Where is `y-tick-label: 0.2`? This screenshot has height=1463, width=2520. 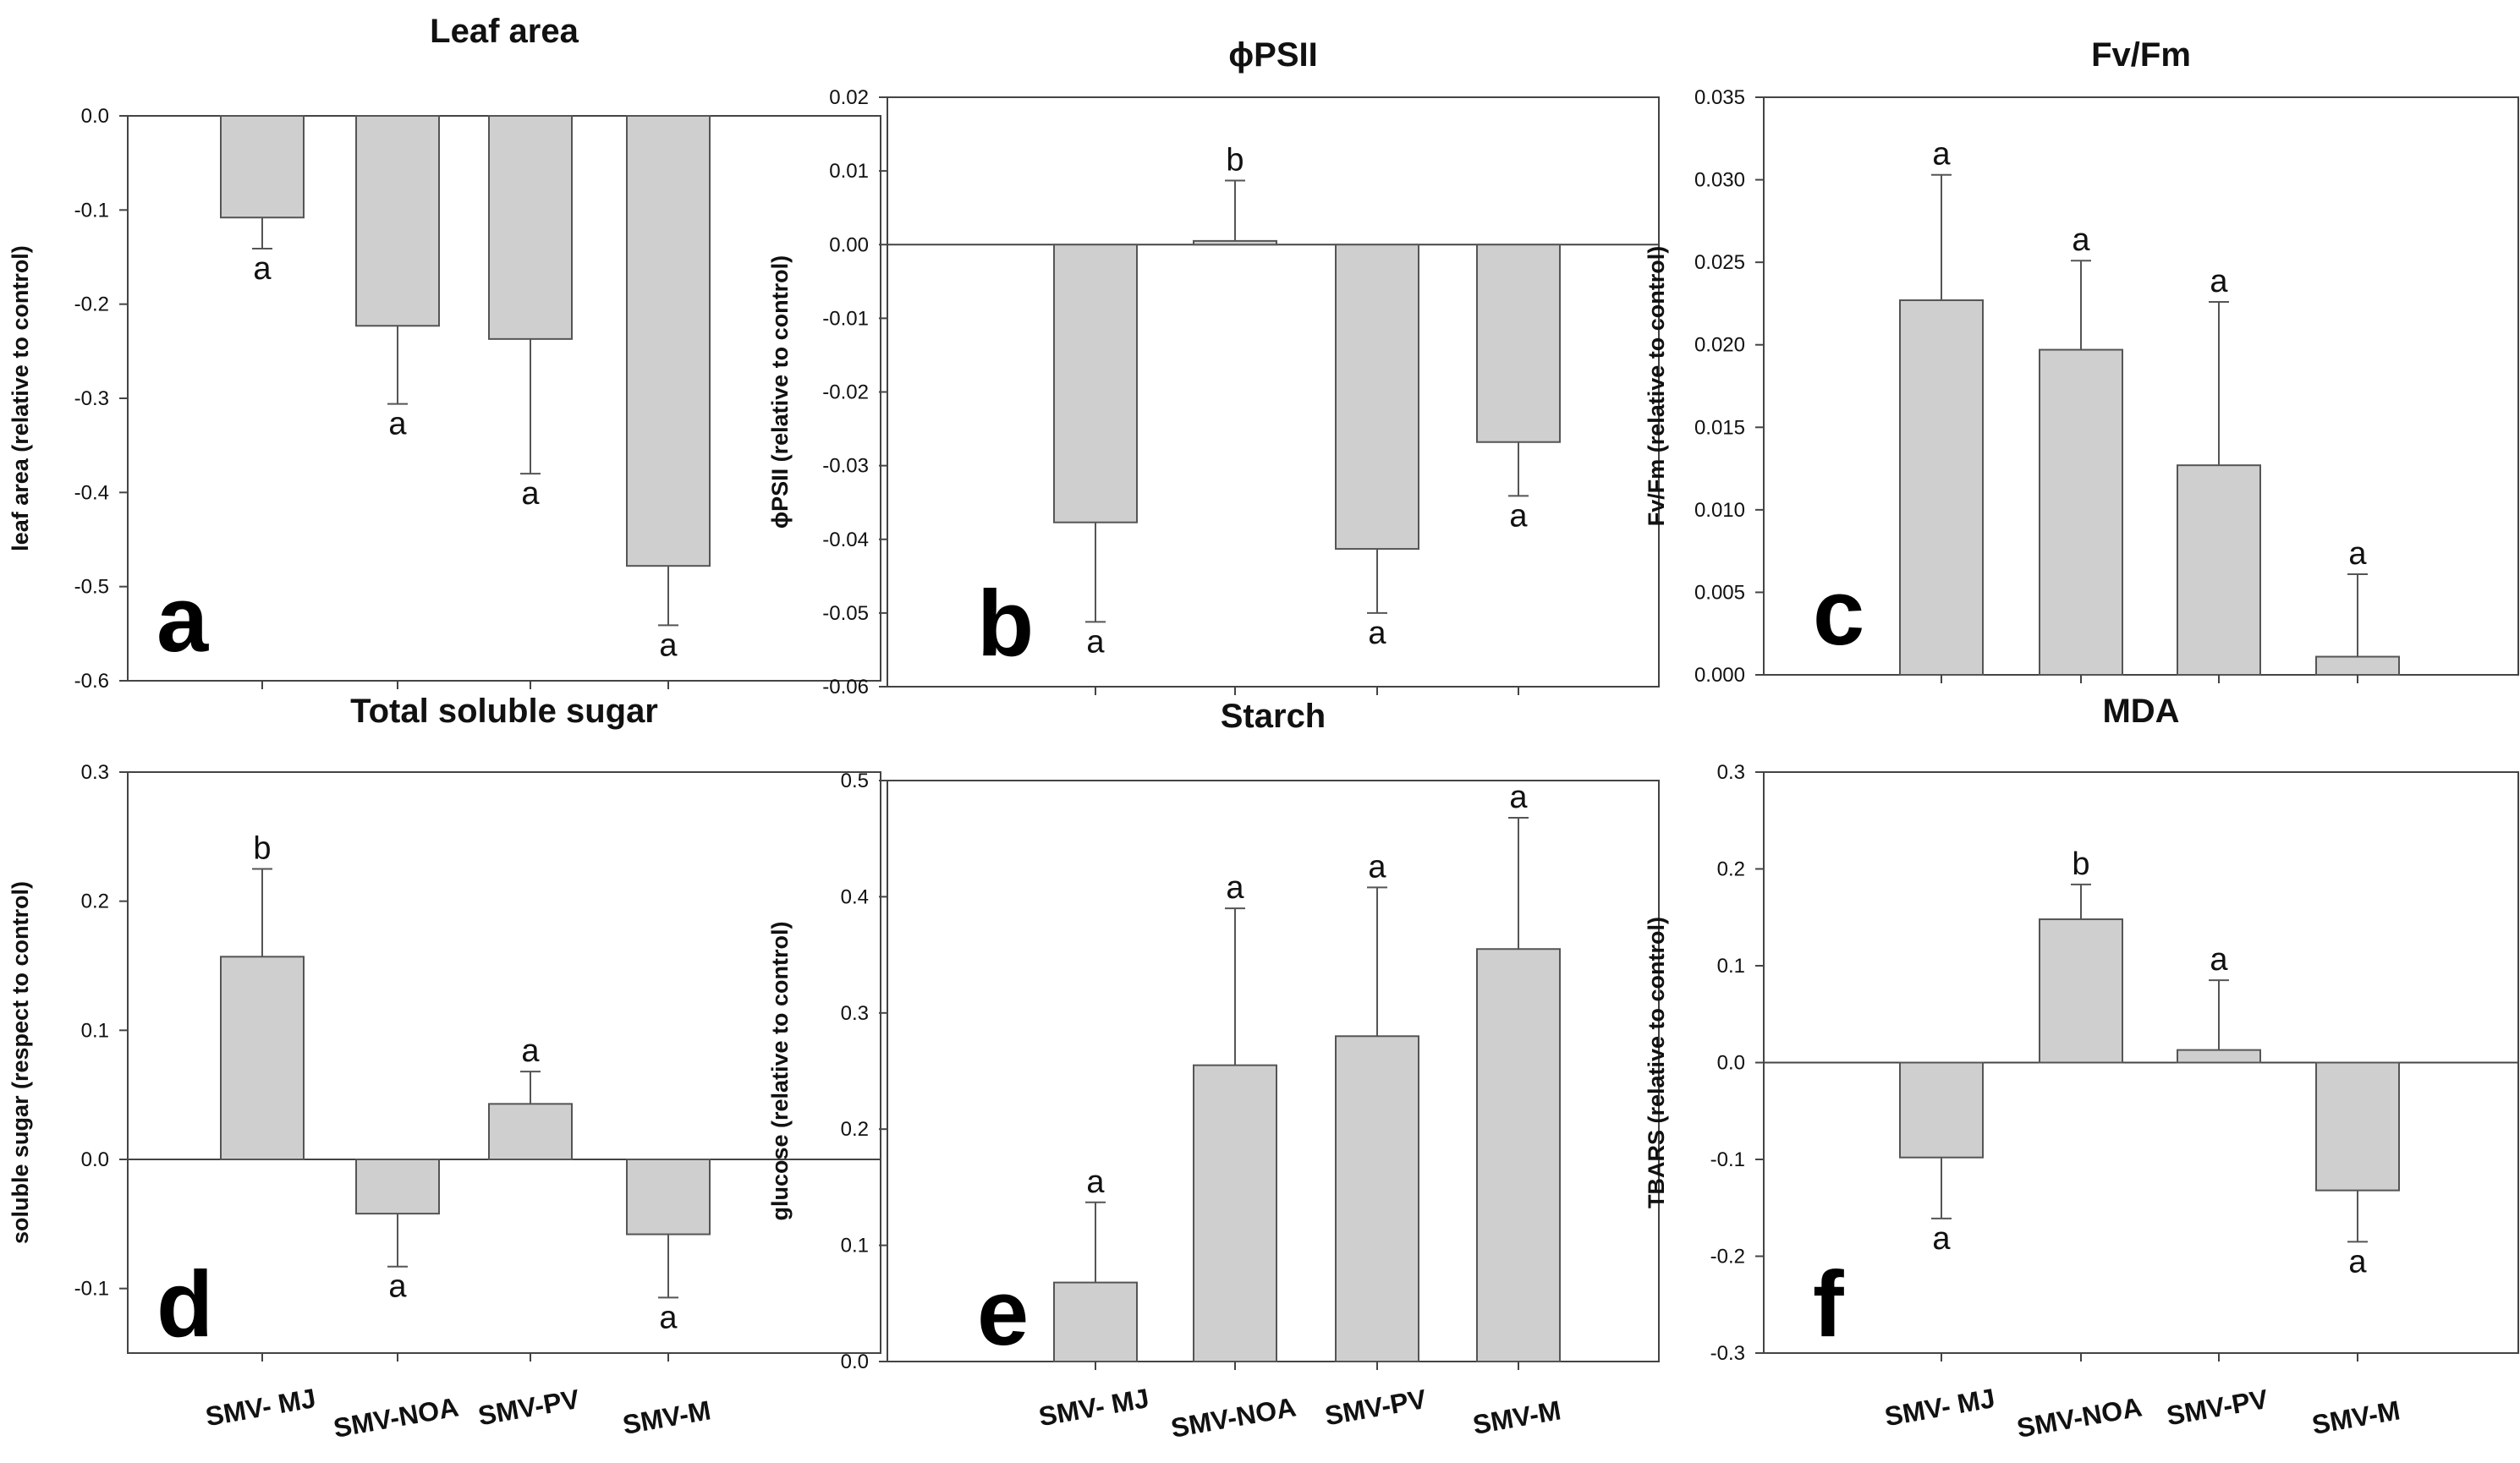 y-tick-label: 0.2 is located at coordinates (1731, 869).